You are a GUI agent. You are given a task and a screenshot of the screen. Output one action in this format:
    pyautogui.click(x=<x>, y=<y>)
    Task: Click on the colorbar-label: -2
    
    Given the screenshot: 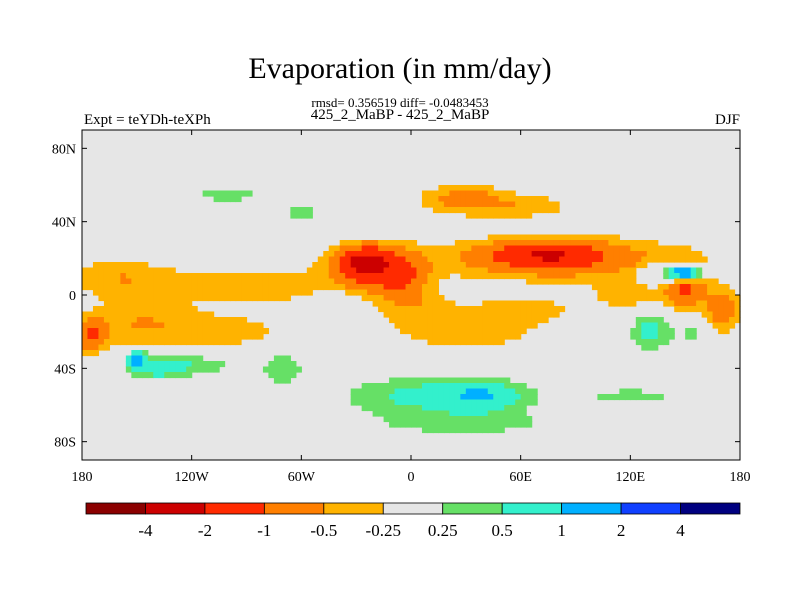 What is the action you would take?
    pyautogui.click(x=205, y=530)
    